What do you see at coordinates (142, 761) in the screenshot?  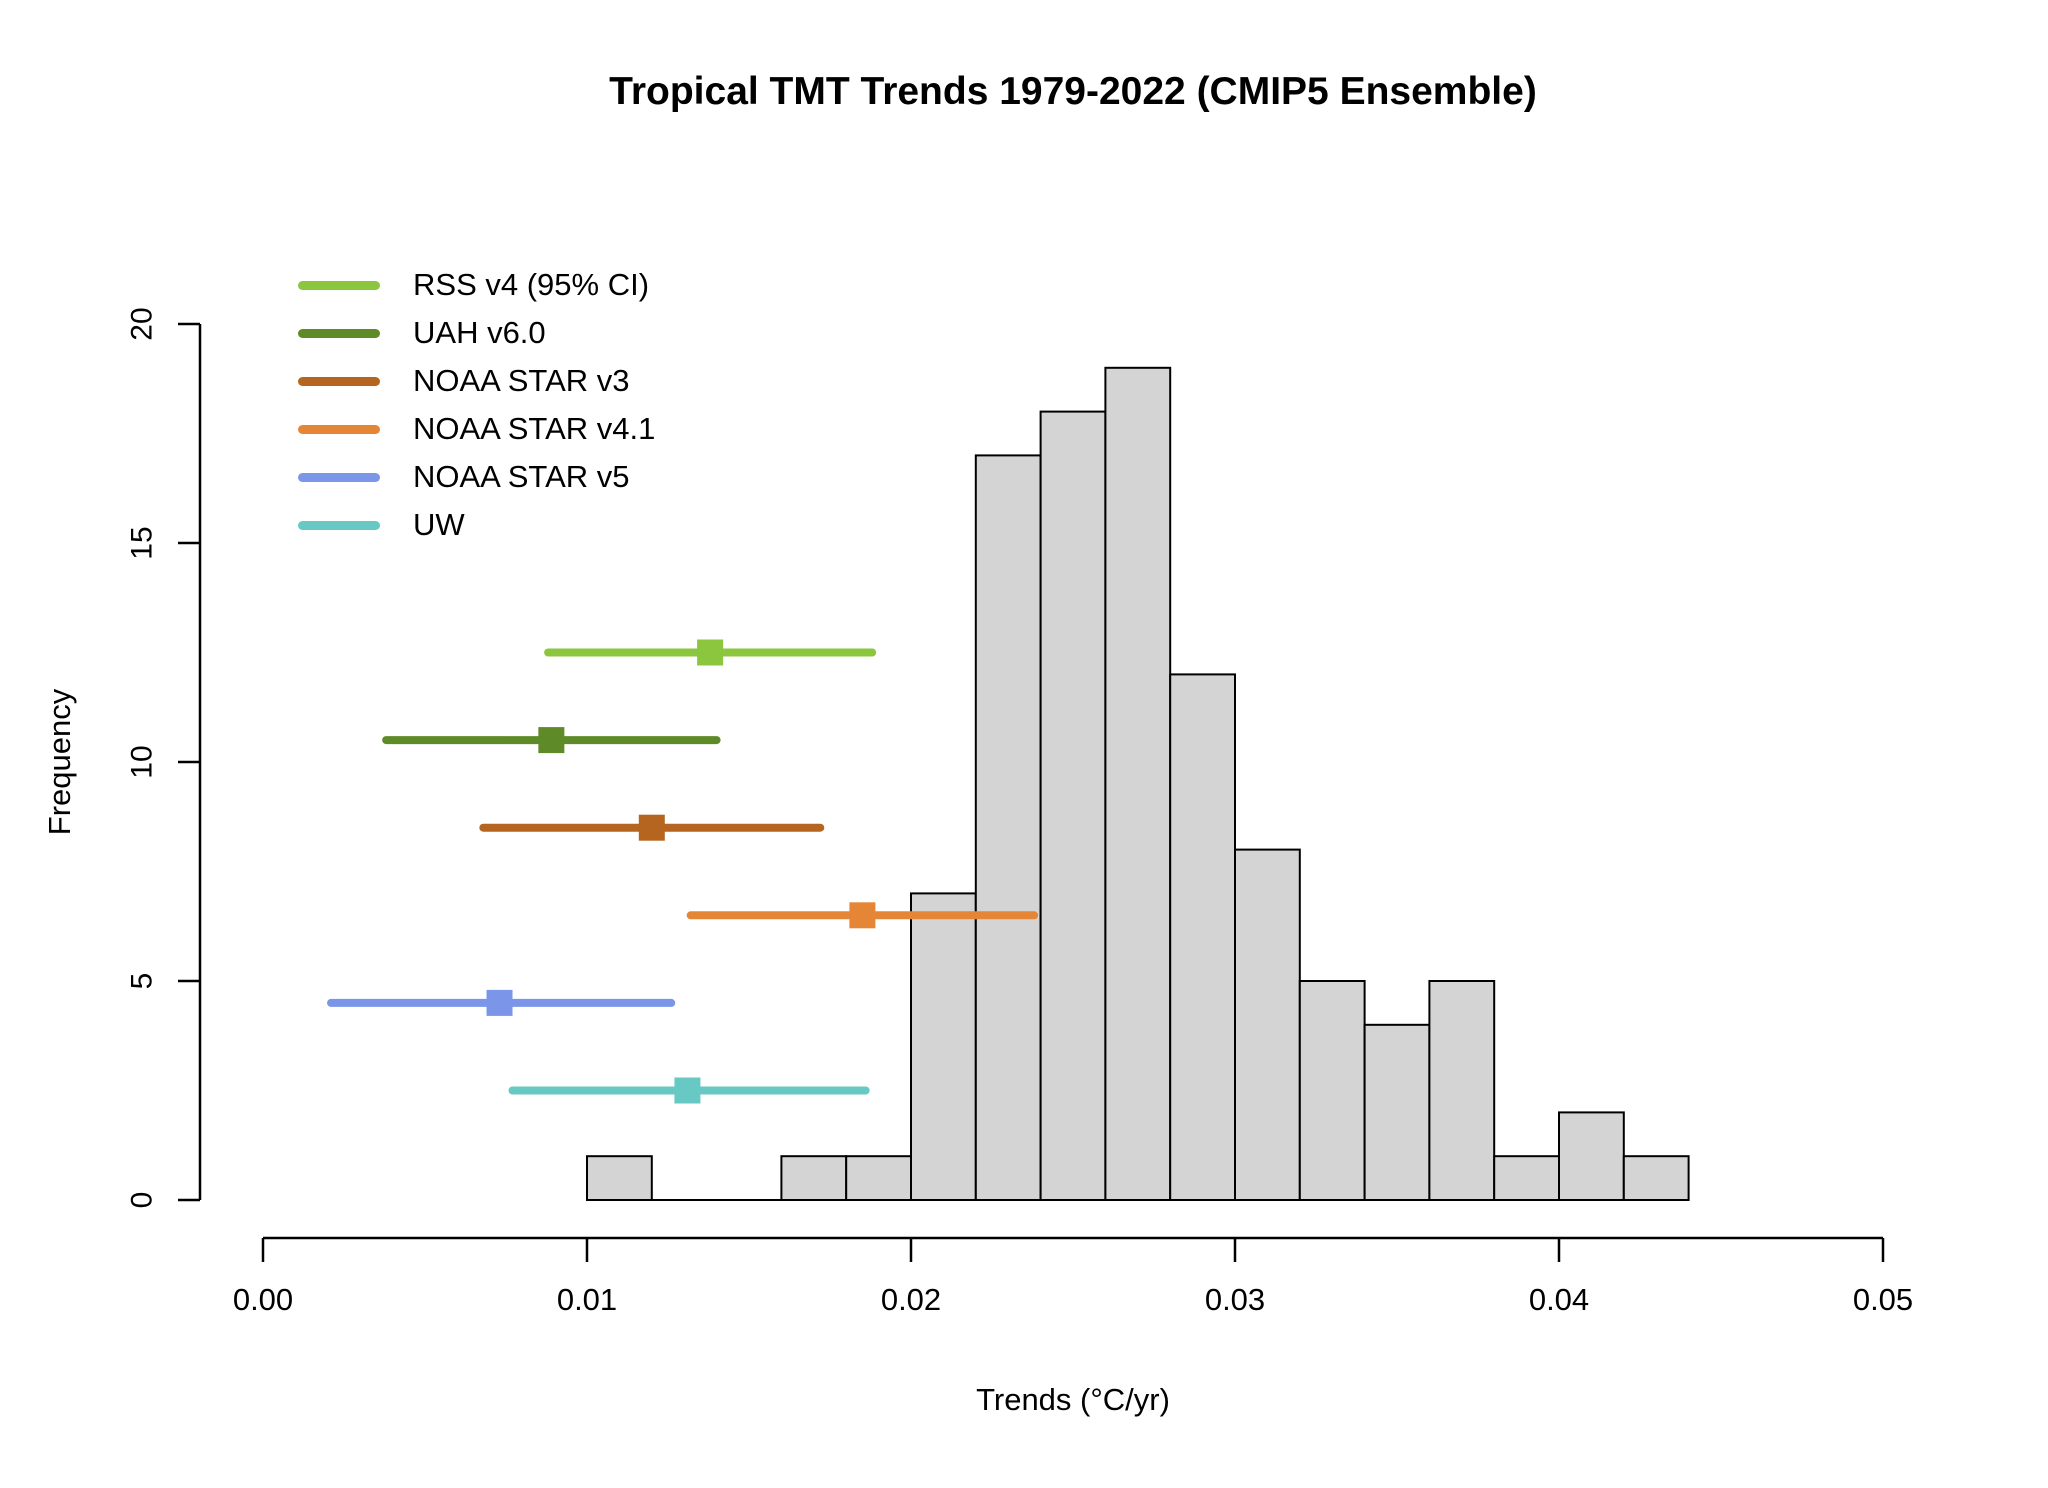 I see `y-tick-label: 10` at bounding box center [142, 761].